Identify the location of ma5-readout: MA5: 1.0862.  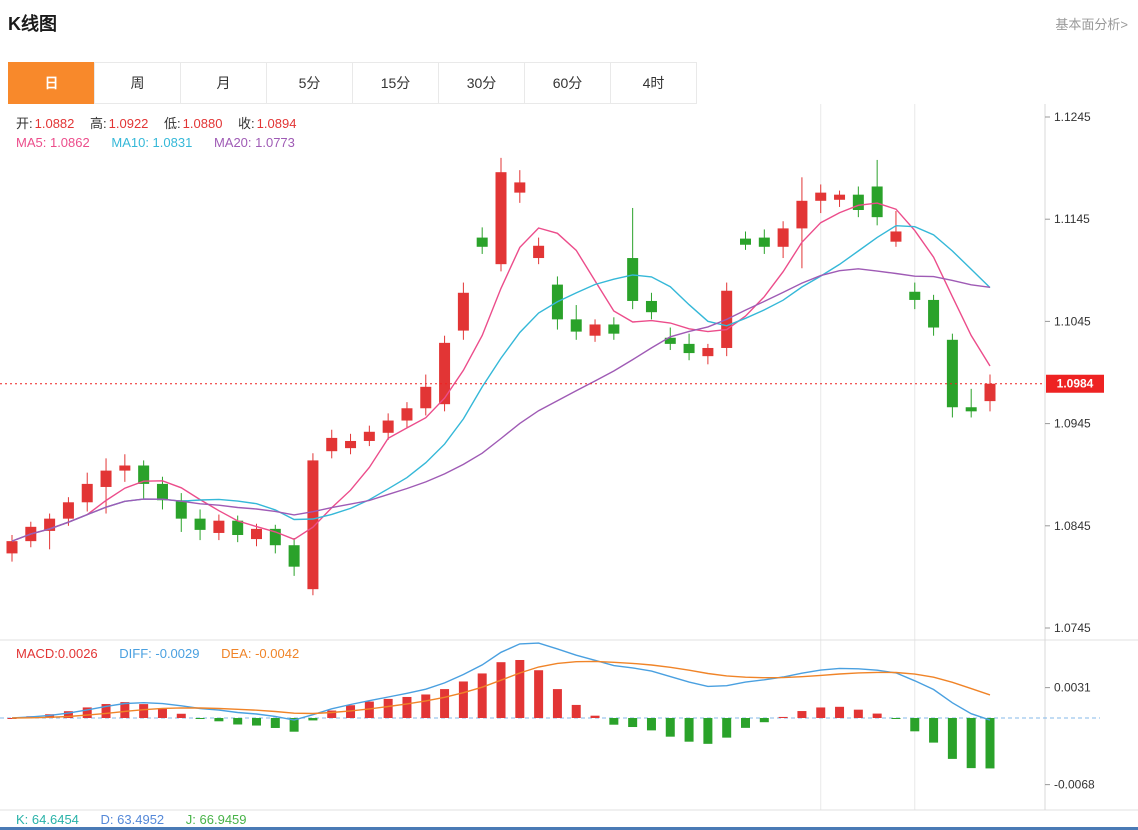
(53, 142).